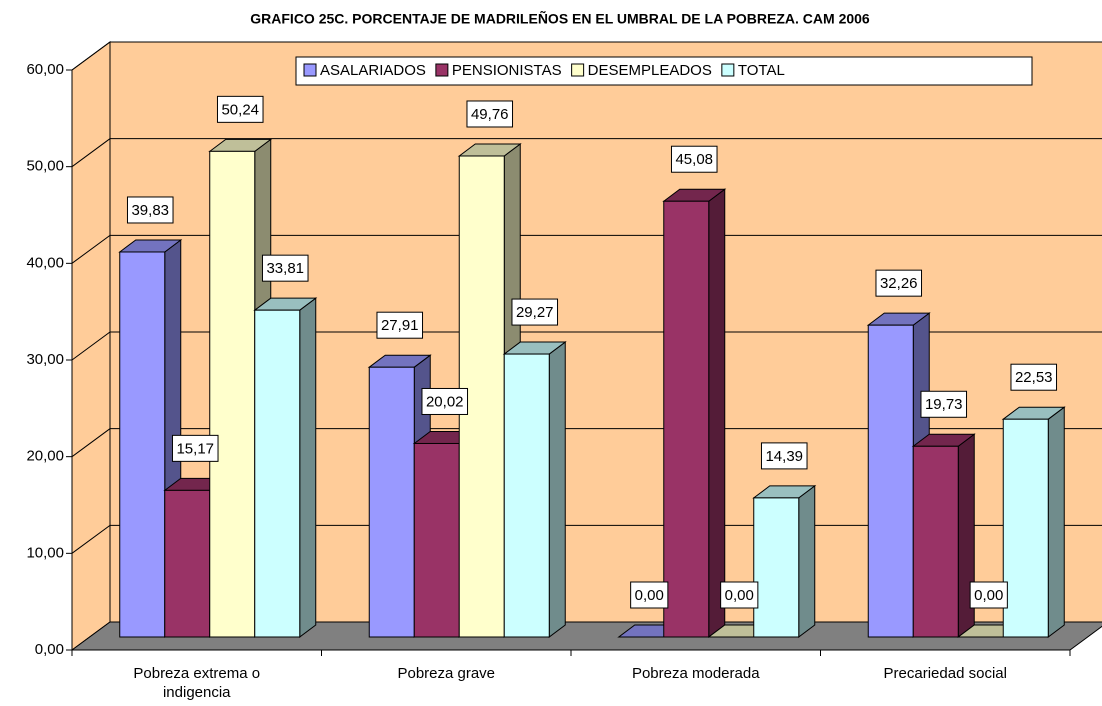  What do you see at coordinates (761, 70) in the screenshot?
I see `legend-label: TOTAL` at bounding box center [761, 70].